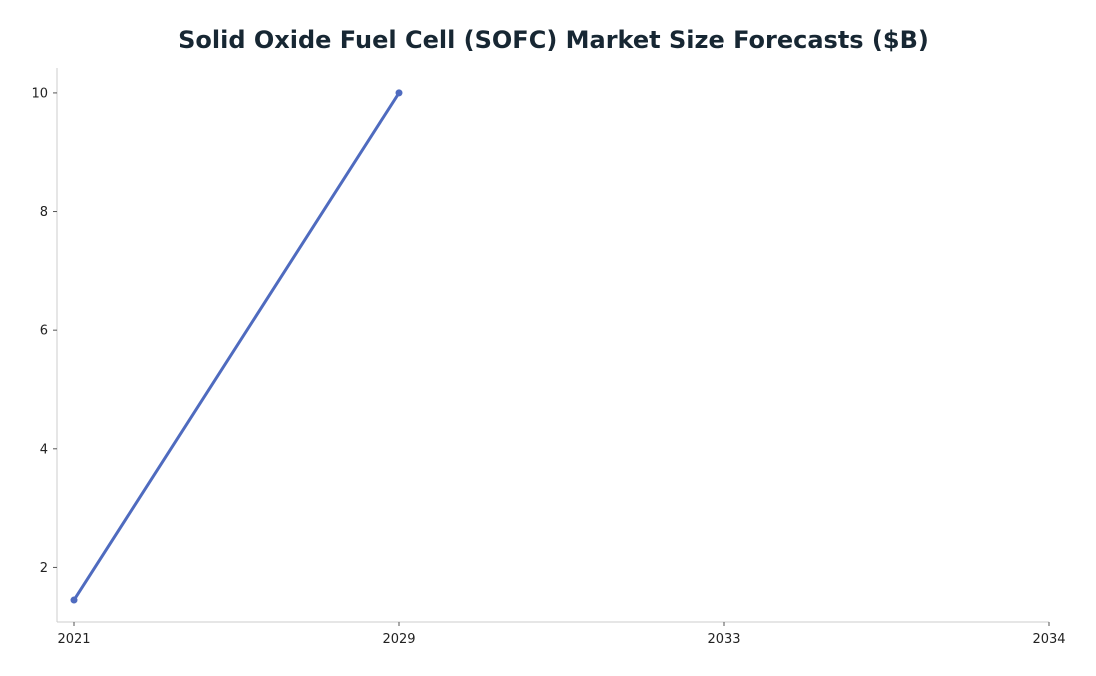  What do you see at coordinates (723, 639) in the screenshot?
I see `x-tick-label: 2033` at bounding box center [723, 639].